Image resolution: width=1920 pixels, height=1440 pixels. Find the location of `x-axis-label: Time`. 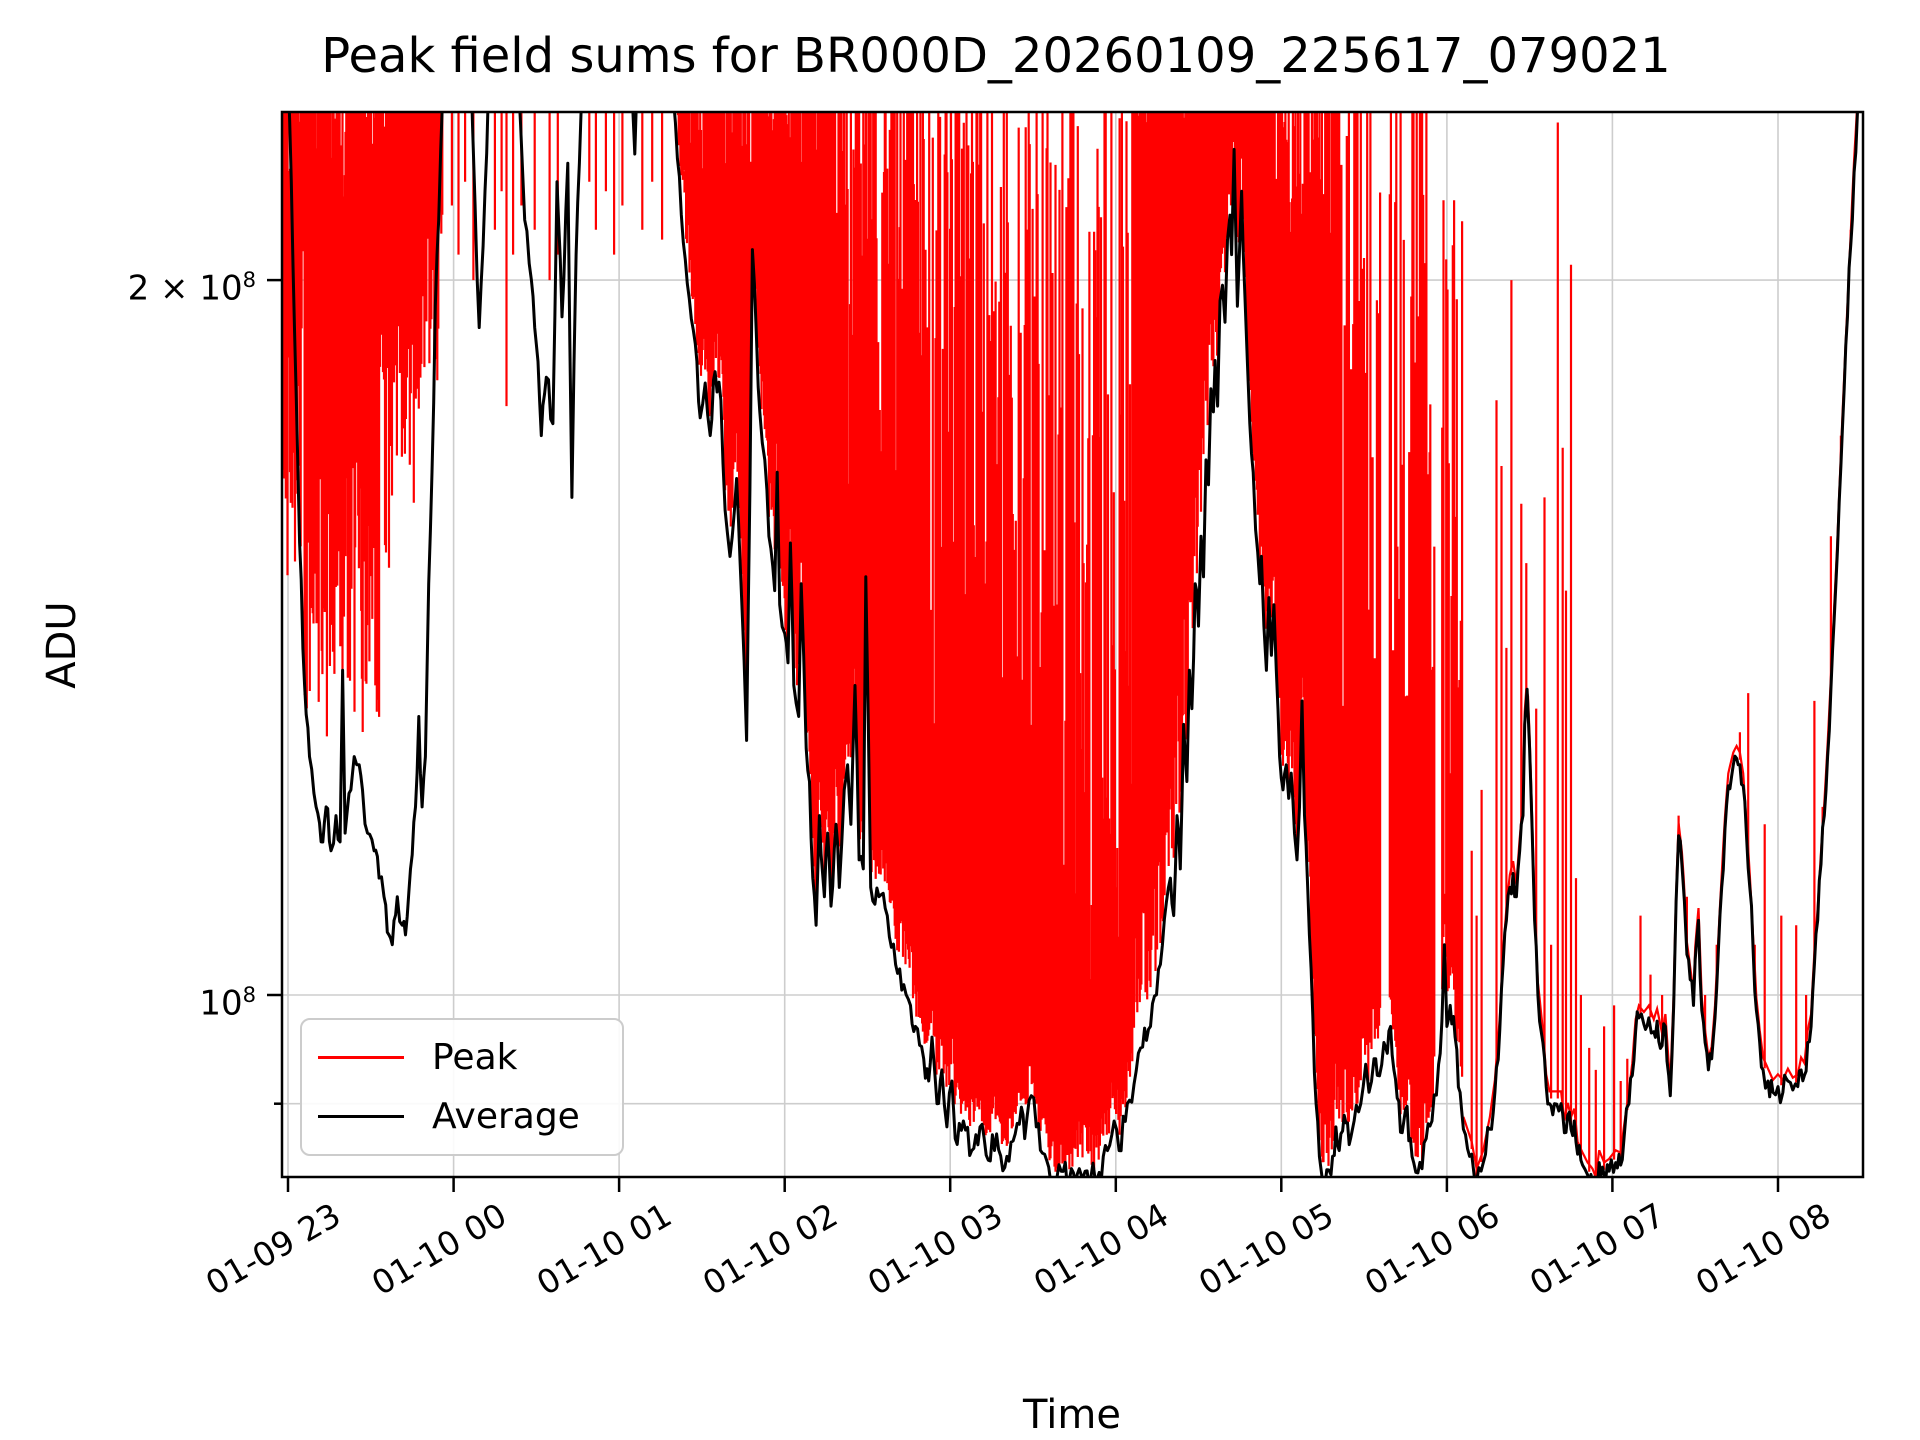

x-axis-label: Time is located at coordinates (1072, 1415).